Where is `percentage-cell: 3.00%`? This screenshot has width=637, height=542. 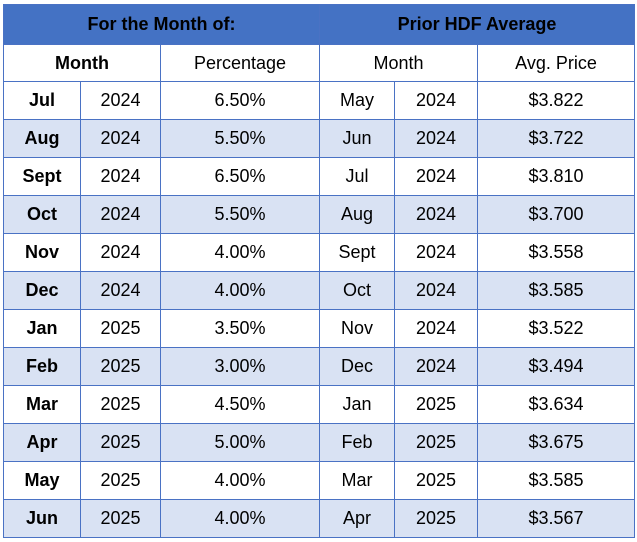 percentage-cell: 3.00% is located at coordinates (240, 366).